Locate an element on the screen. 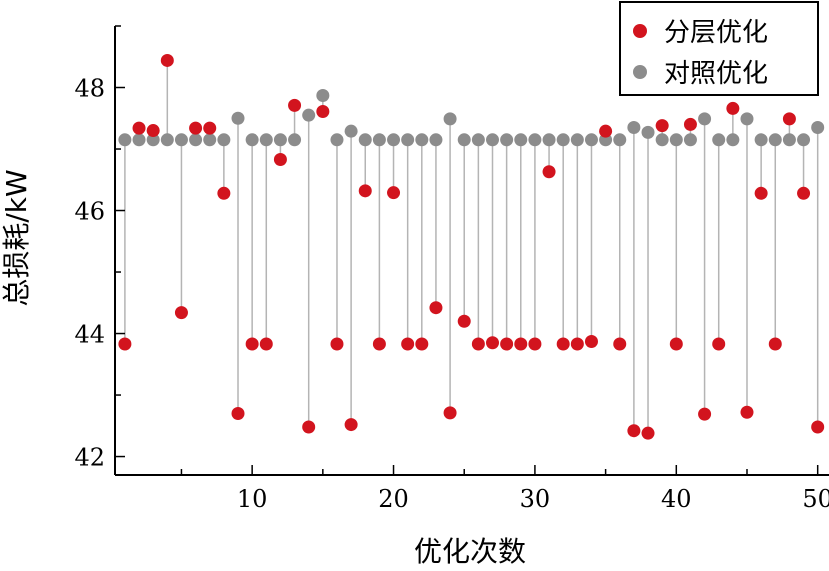 Image resolution: width=829 pixels, height=571 pixels. legend: 分层优化 对照优化 is located at coordinates (719, 48).